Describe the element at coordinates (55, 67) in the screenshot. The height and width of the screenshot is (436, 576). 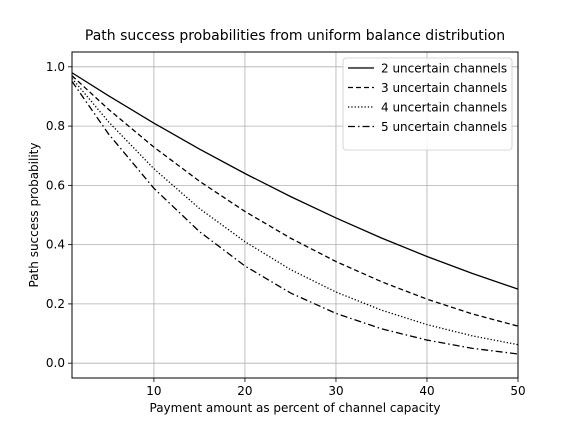
I see `y-tick-label: 1.0` at that location.